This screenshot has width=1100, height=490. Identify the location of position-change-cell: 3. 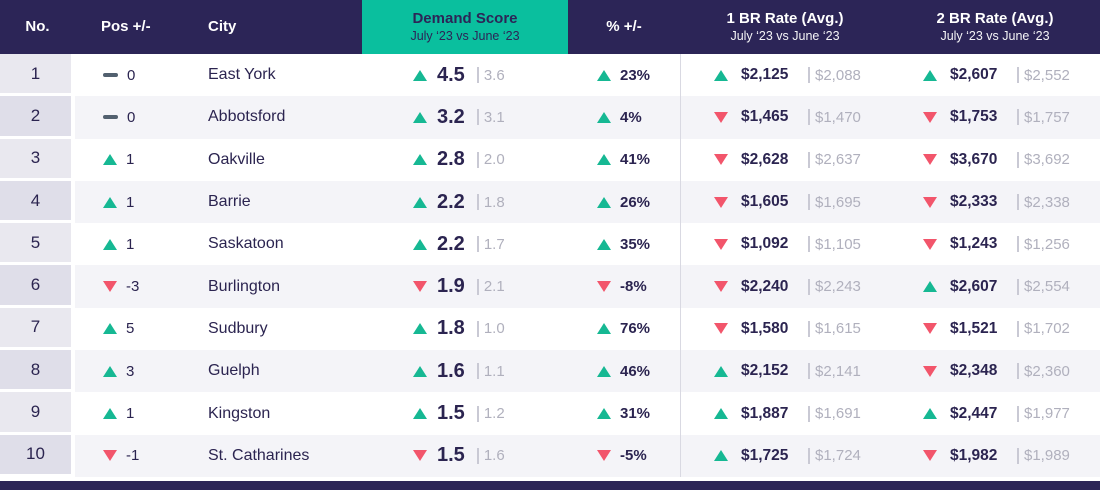
(137, 371).